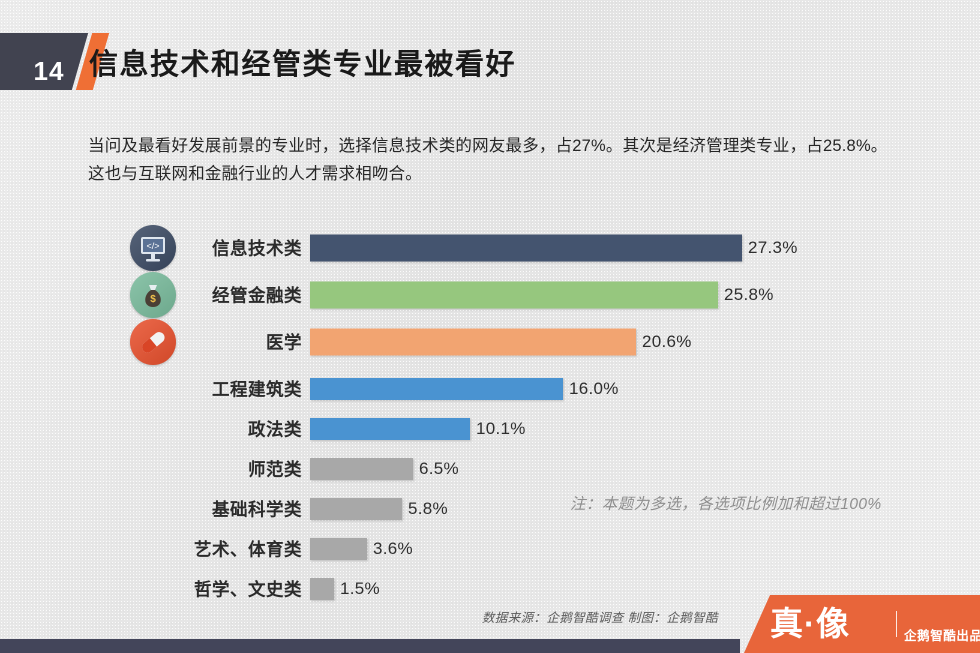 The image size is (980, 653). Describe the element at coordinates (667, 341) in the screenshot. I see `value-label: 20.6%` at that location.